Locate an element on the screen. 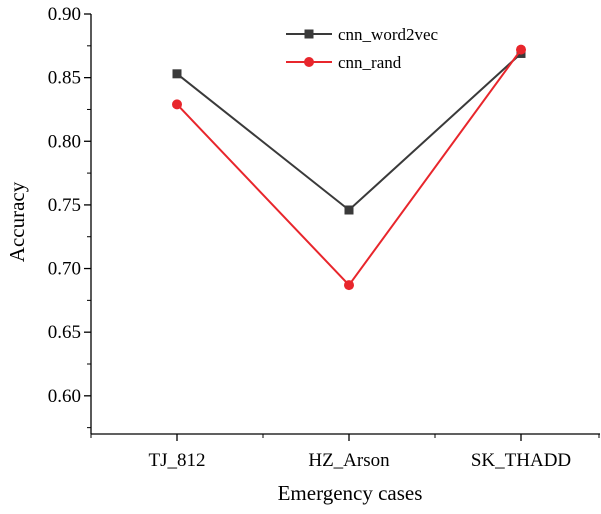  legend-item: cnn_word2vec is located at coordinates (362, 34).